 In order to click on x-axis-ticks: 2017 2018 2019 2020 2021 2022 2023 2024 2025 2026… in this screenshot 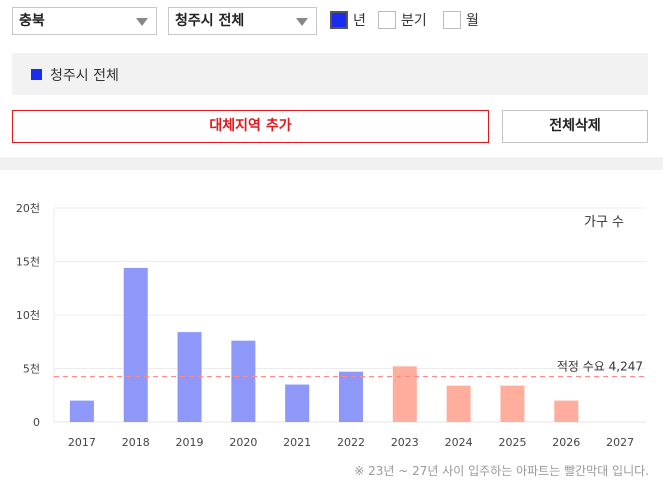, I will do `click(351, 442)`.